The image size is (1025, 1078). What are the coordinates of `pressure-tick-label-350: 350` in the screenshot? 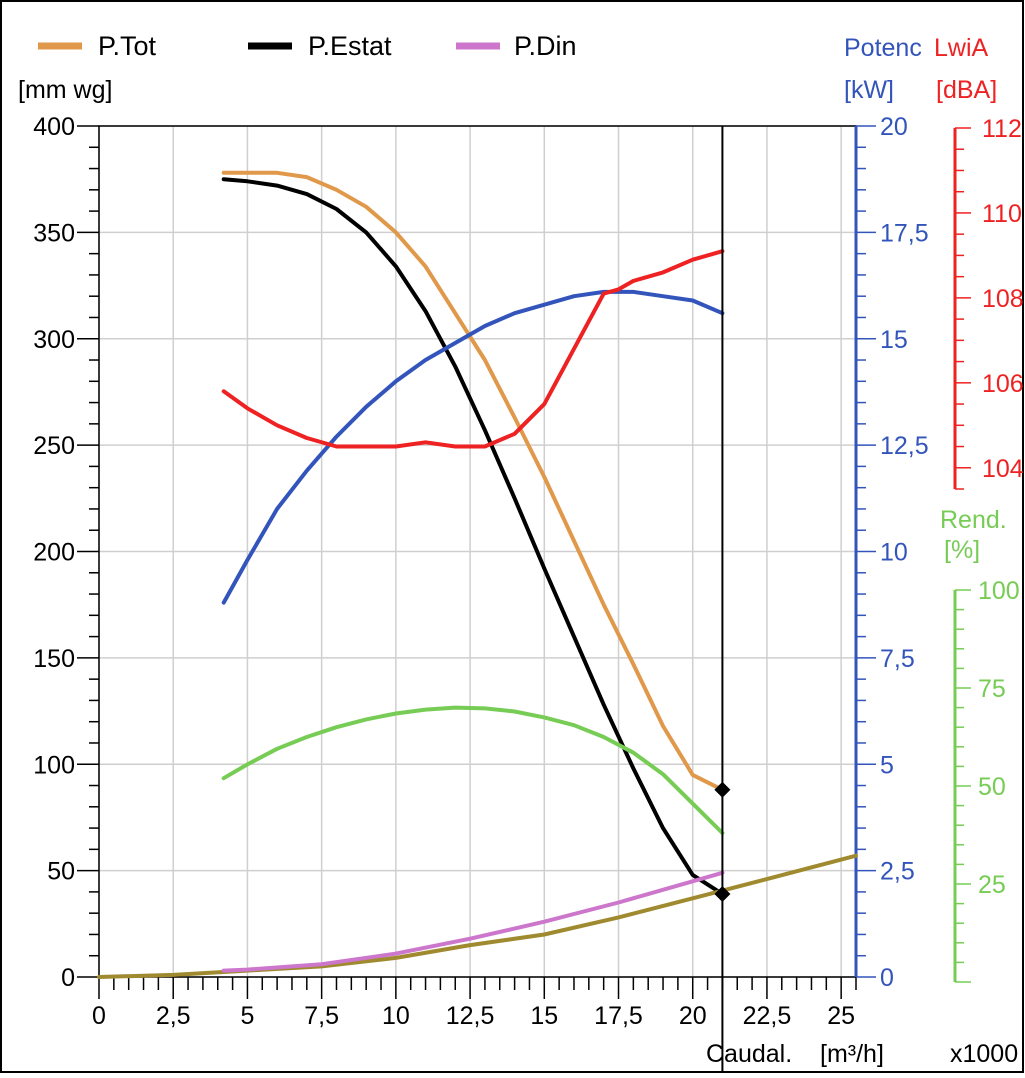 It's located at (54, 233).